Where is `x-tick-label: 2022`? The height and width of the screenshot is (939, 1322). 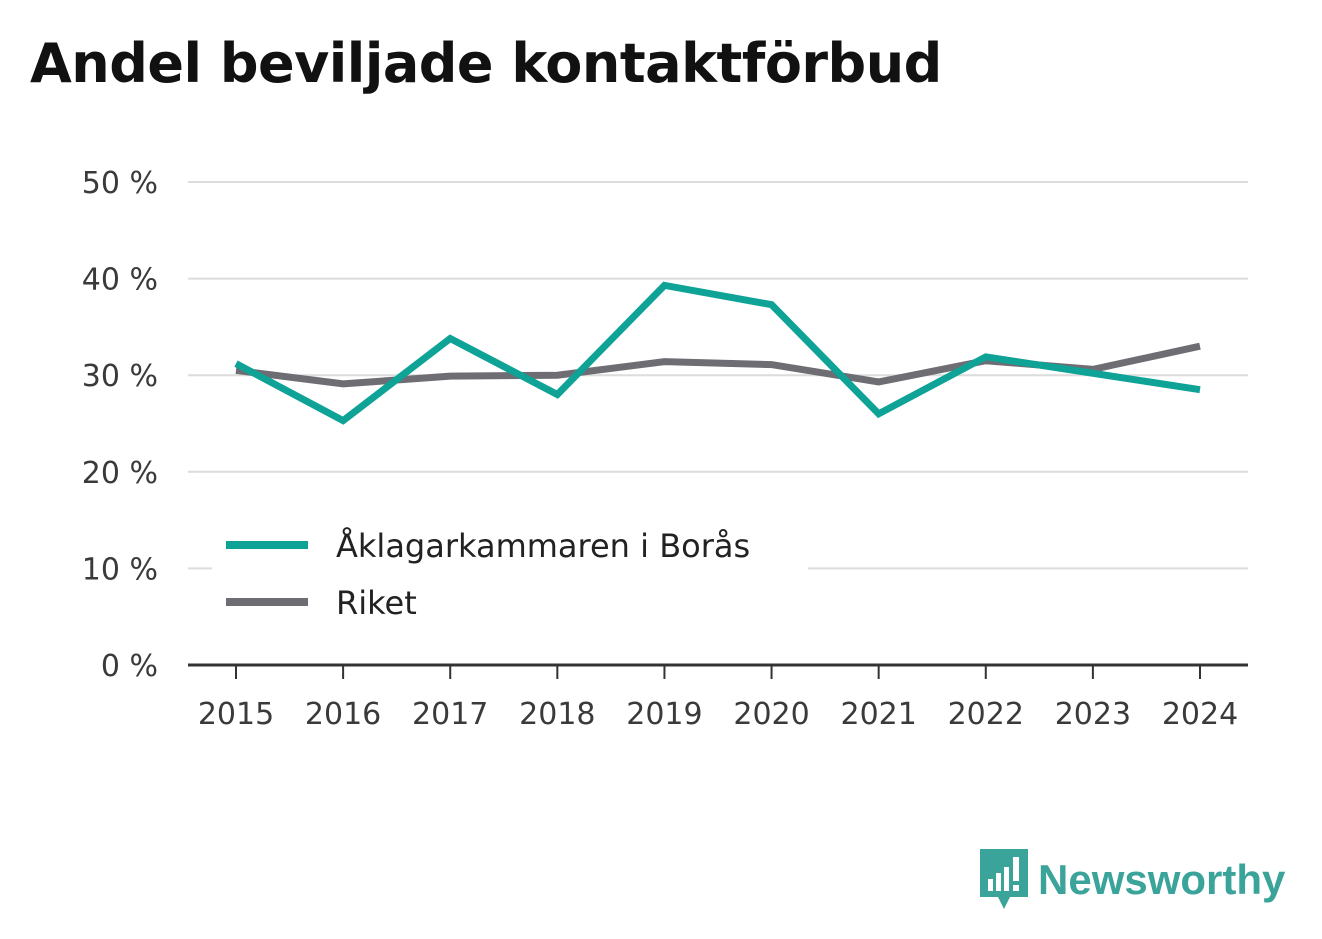 x-tick-label: 2022 is located at coordinates (986, 714).